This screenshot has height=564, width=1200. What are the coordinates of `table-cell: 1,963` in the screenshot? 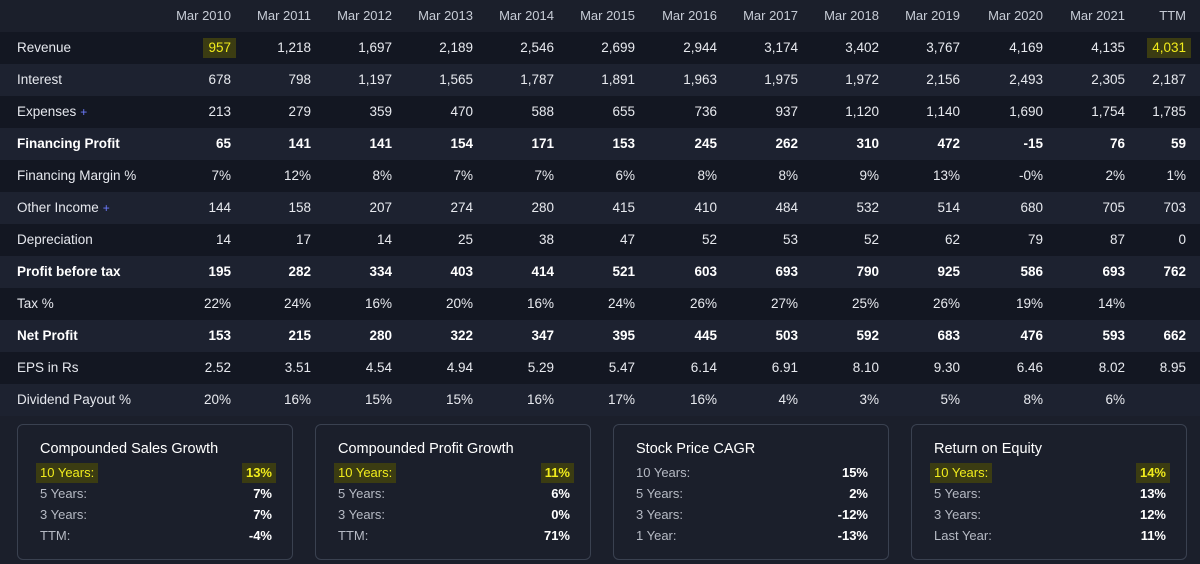 It's located at (700, 79).